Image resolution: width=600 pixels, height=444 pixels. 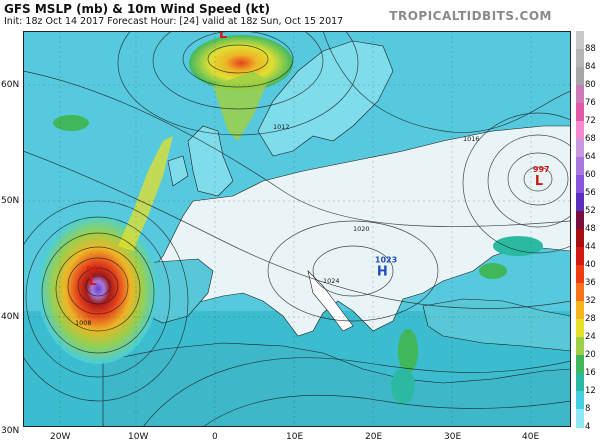 What do you see at coordinates (331, 281) in the screenshot?
I see `contour-label: 1024` at bounding box center [331, 281].